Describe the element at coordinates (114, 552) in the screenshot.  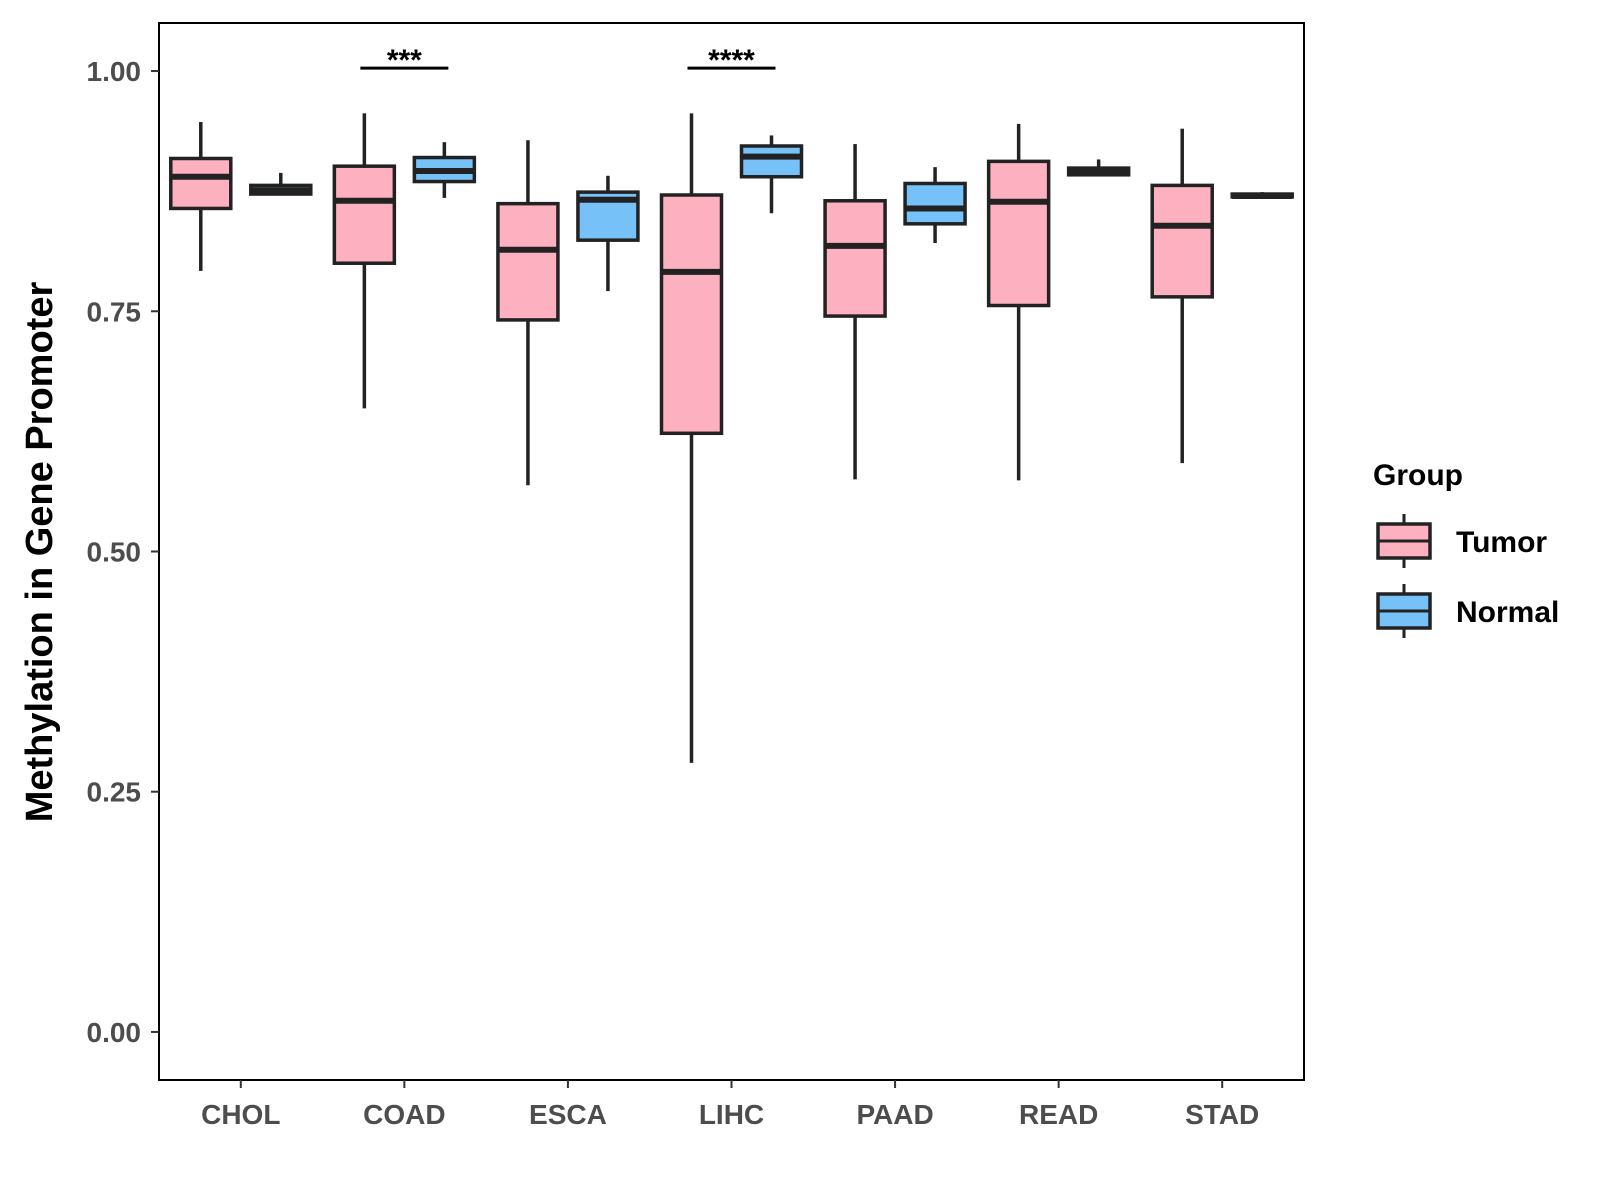
I see `y-tick-label: 0.50` at that location.